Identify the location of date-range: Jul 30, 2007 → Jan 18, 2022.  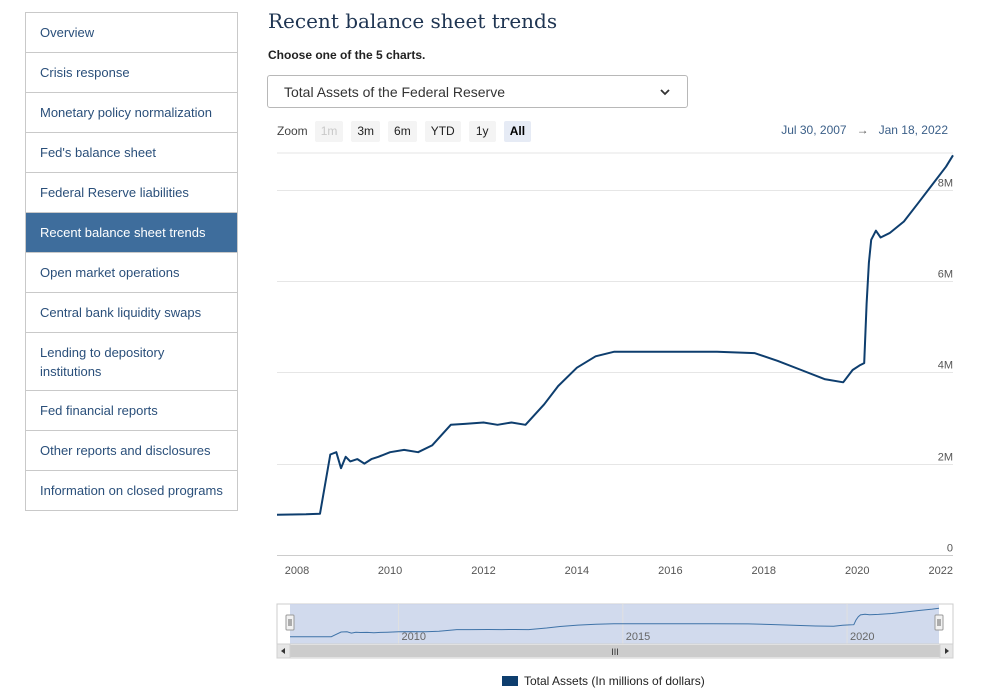
(864, 130).